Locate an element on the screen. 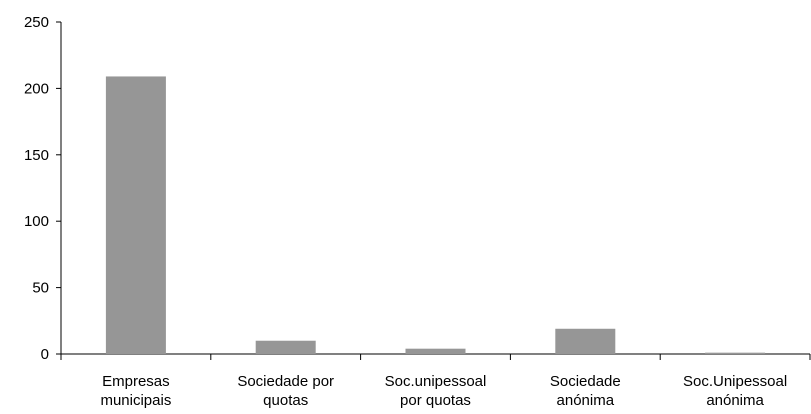  y-tick-label: 150 is located at coordinates (36, 155).